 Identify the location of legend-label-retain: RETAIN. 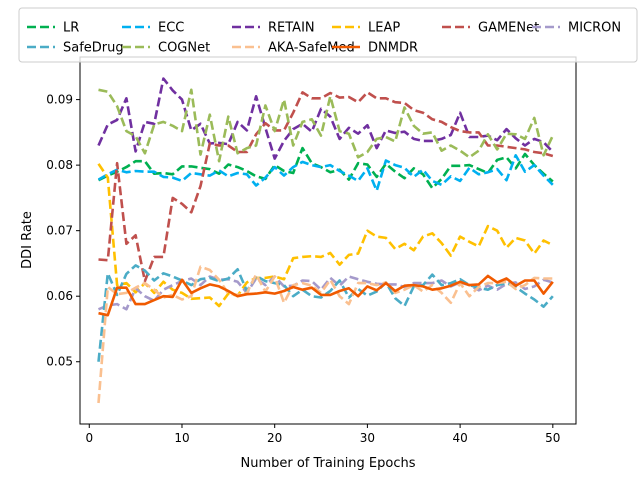
(291, 28).